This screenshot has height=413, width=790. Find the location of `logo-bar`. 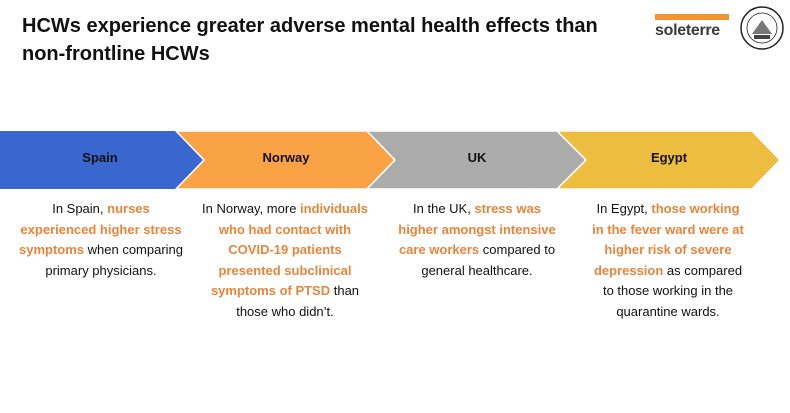

logo-bar is located at coordinates (692, 17).